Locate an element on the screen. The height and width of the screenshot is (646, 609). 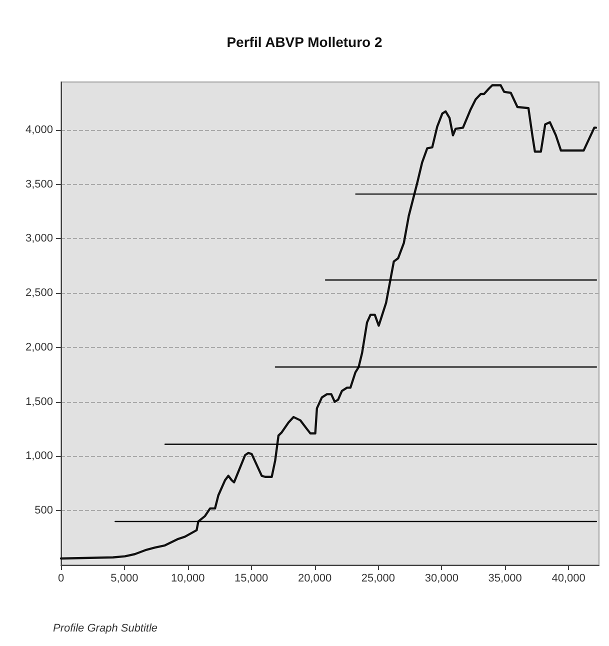
y-tick-label: 500 is located at coordinates (43, 510).